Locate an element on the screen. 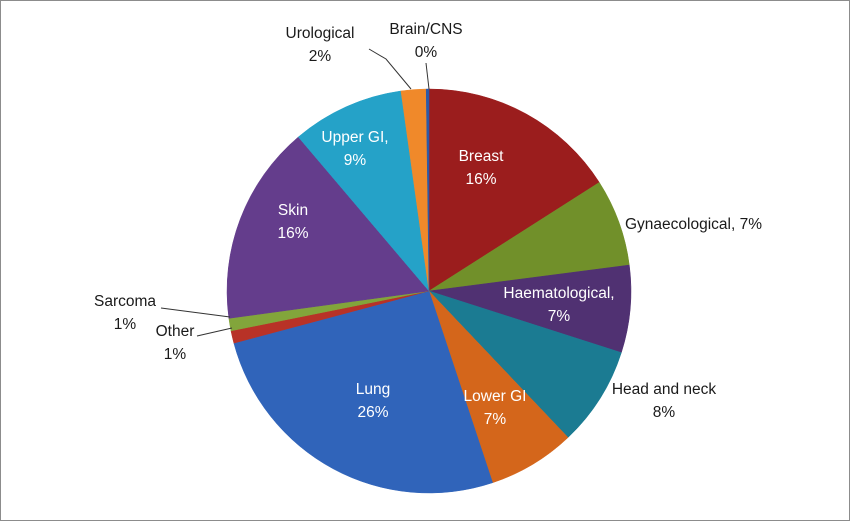  pie-slice-upper-gi is located at coordinates (363, 191).